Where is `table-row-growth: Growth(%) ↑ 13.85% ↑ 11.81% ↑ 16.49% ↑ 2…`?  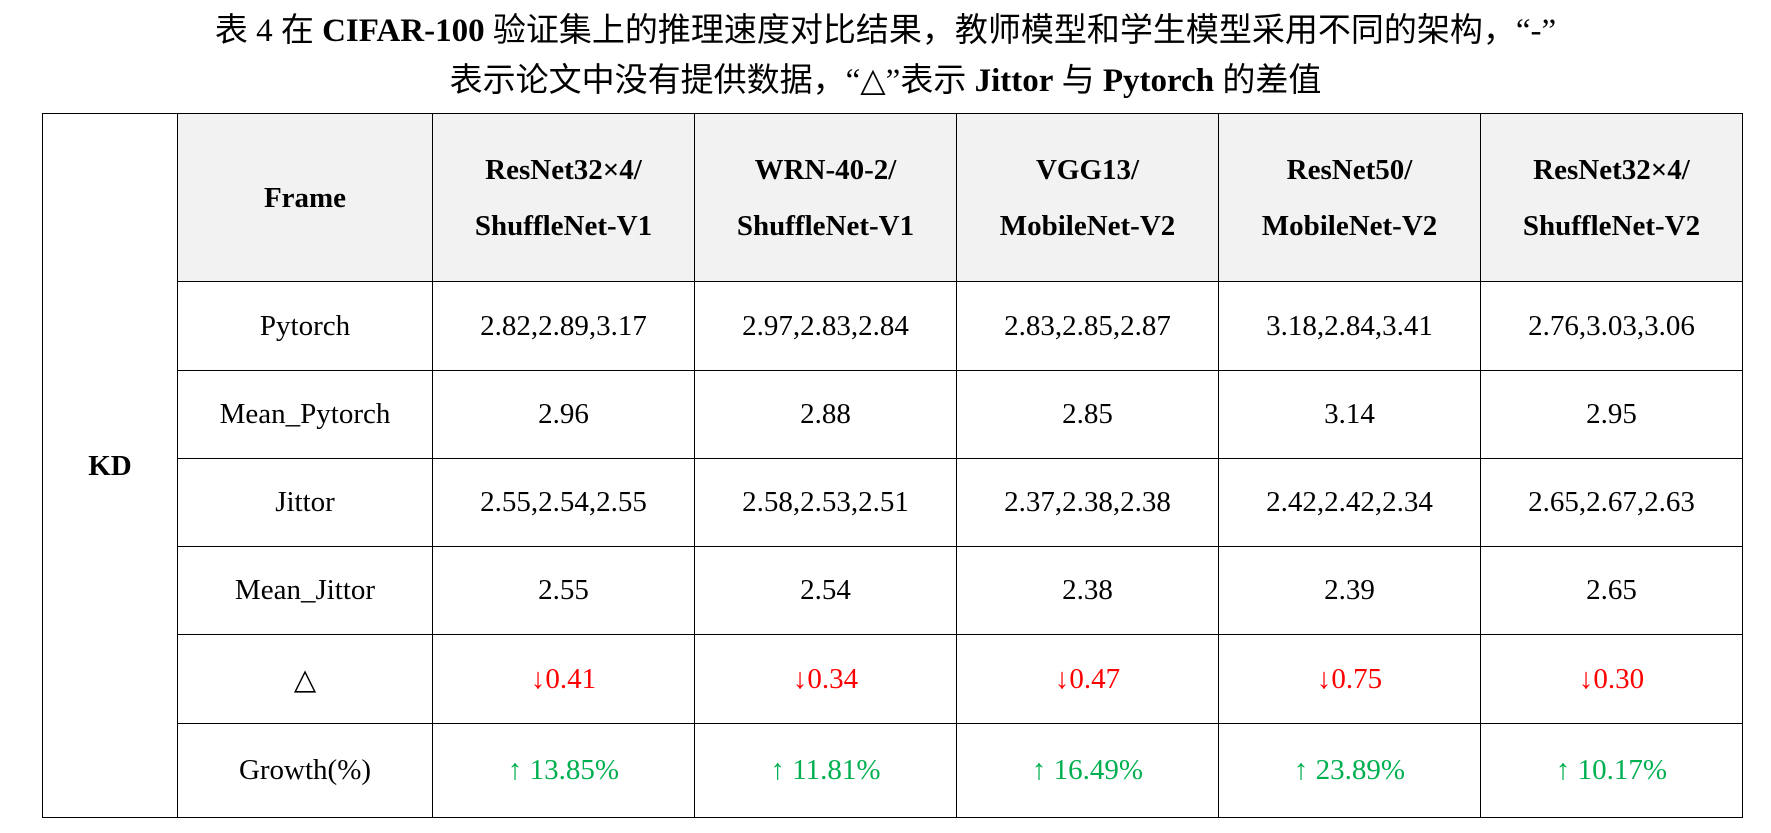
table-row-growth: Growth(%) ↑ 13.85% ↑ 11.81% ↑ 16.49% ↑ 2… is located at coordinates (893, 770).